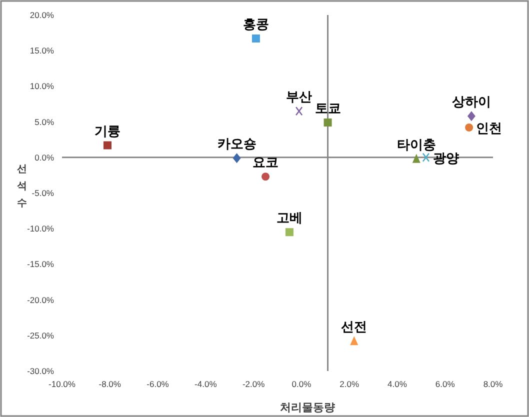  Describe the element at coordinates (44, 121) in the screenshot. I see `y-tick-label: 5.0%` at that location.